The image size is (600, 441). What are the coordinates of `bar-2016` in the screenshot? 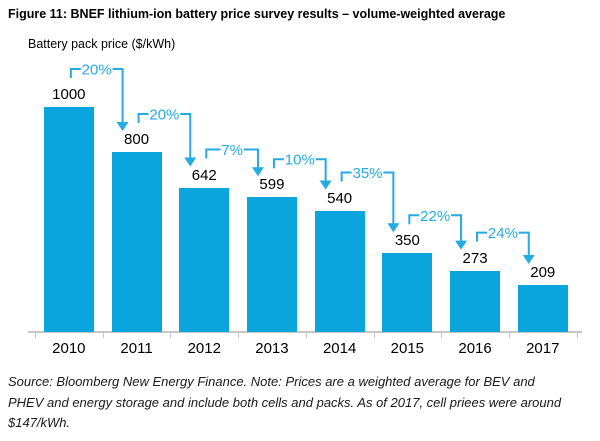 It's located at (475, 301).